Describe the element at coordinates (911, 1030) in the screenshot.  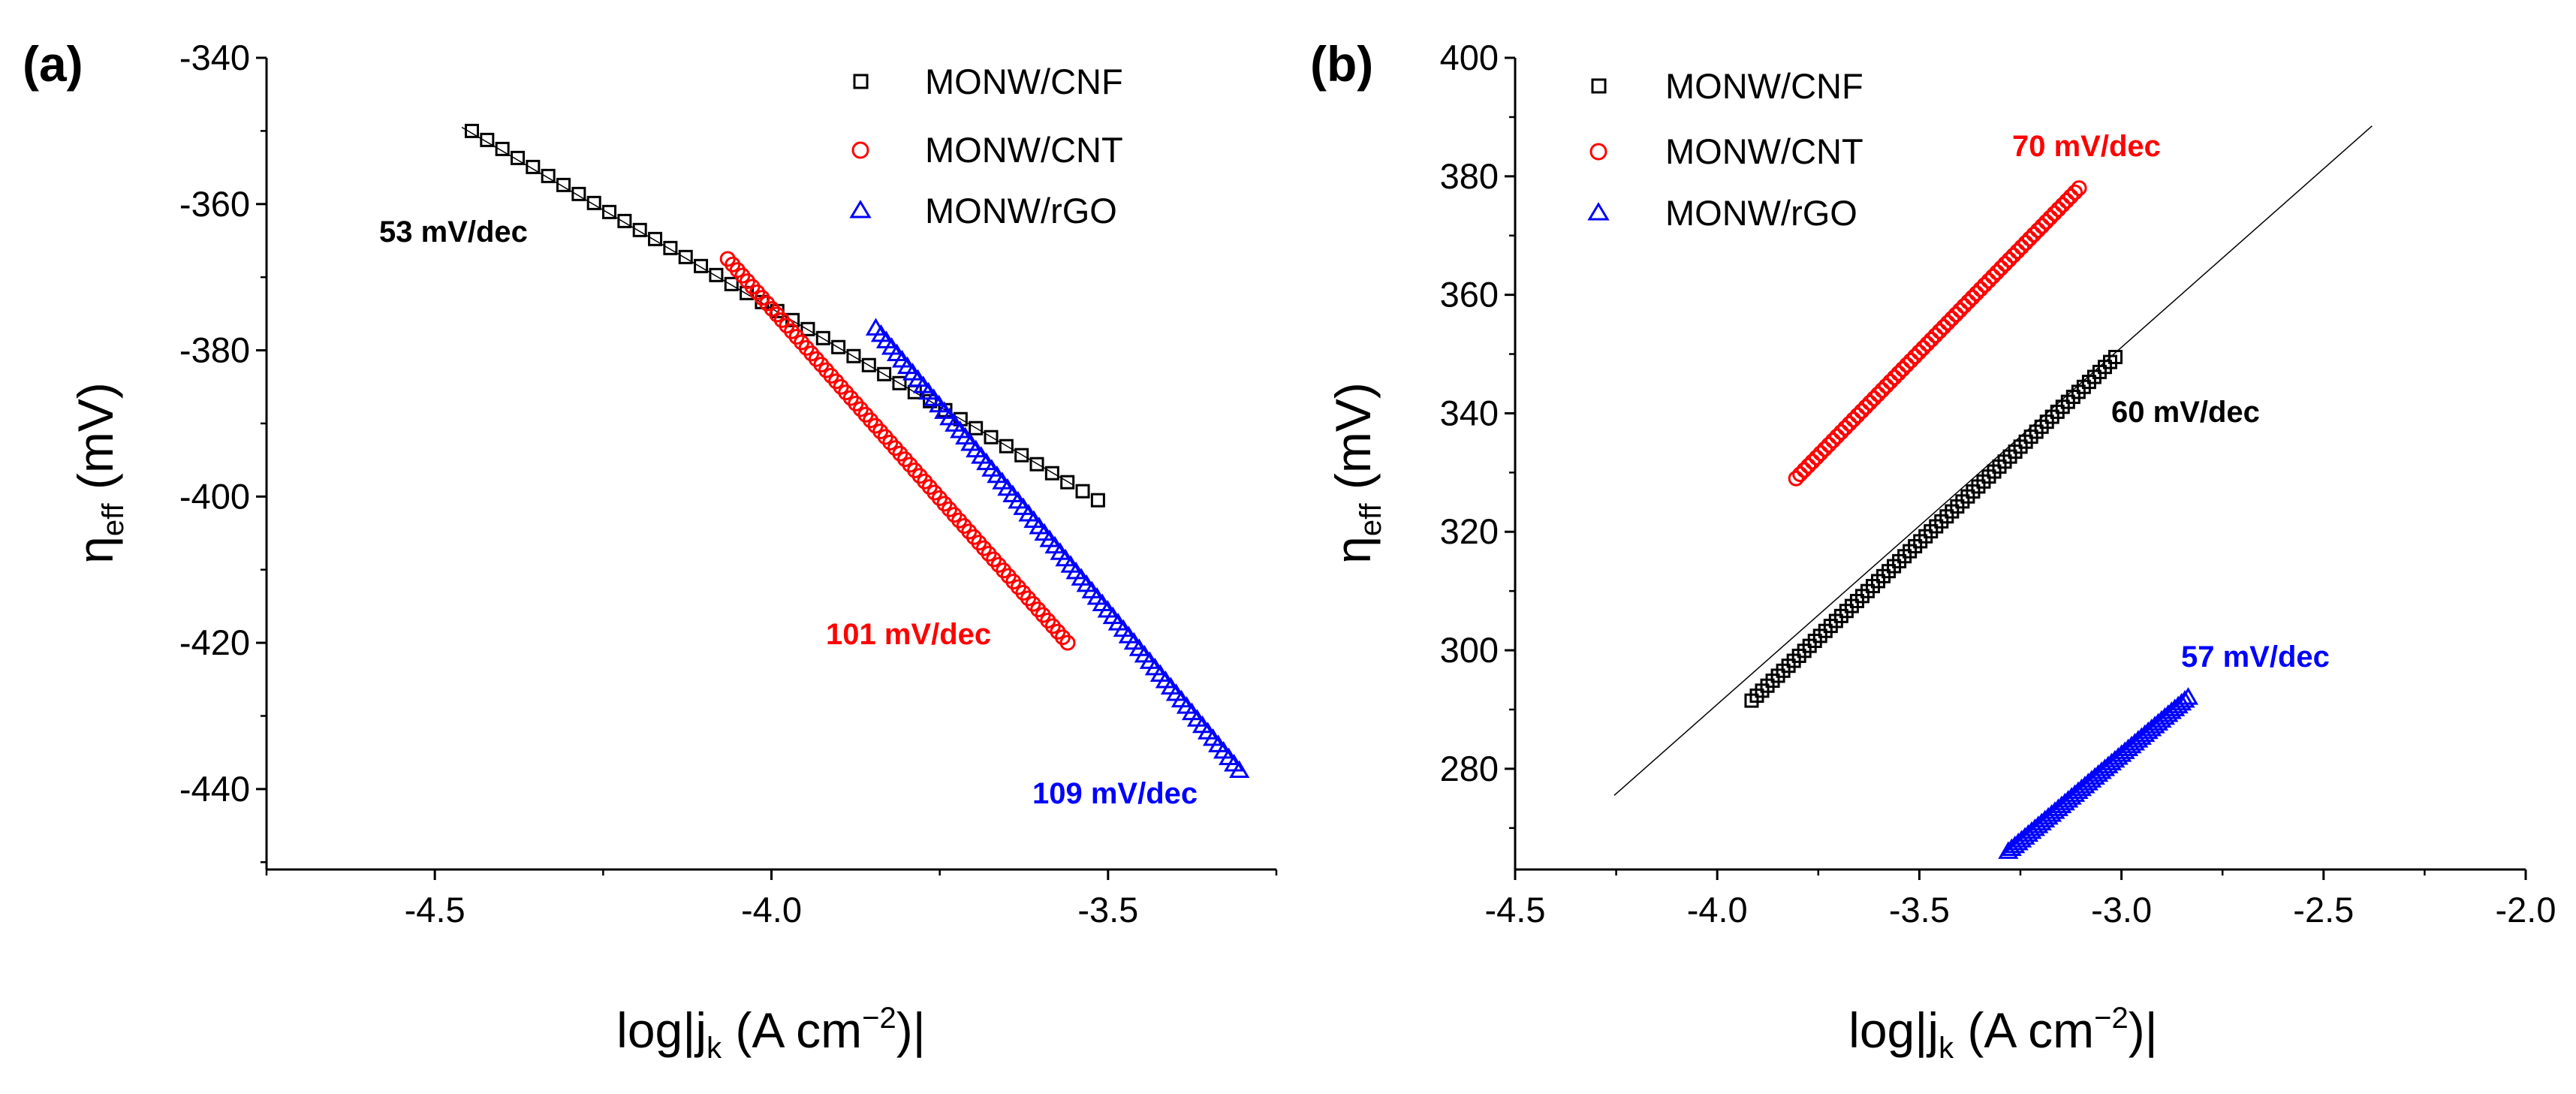
I see `panel-a-x-label-close: )|` at that location.